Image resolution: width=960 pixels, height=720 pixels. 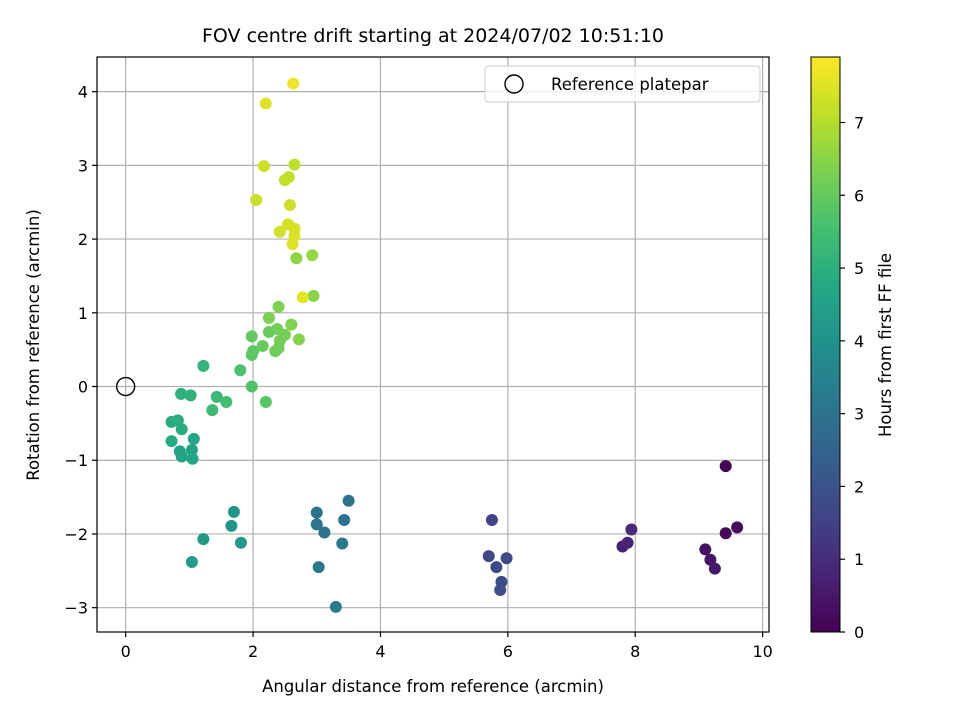 What do you see at coordinates (83, 239) in the screenshot?
I see `y-tick-label: 2` at bounding box center [83, 239].